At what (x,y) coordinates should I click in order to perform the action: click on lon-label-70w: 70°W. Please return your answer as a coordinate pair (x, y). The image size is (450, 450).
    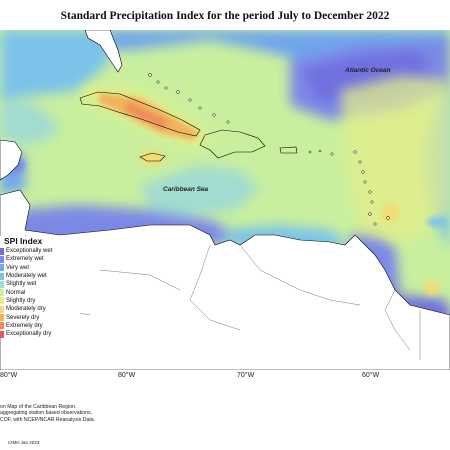
    Looking at the image, I should click on (246, 375).